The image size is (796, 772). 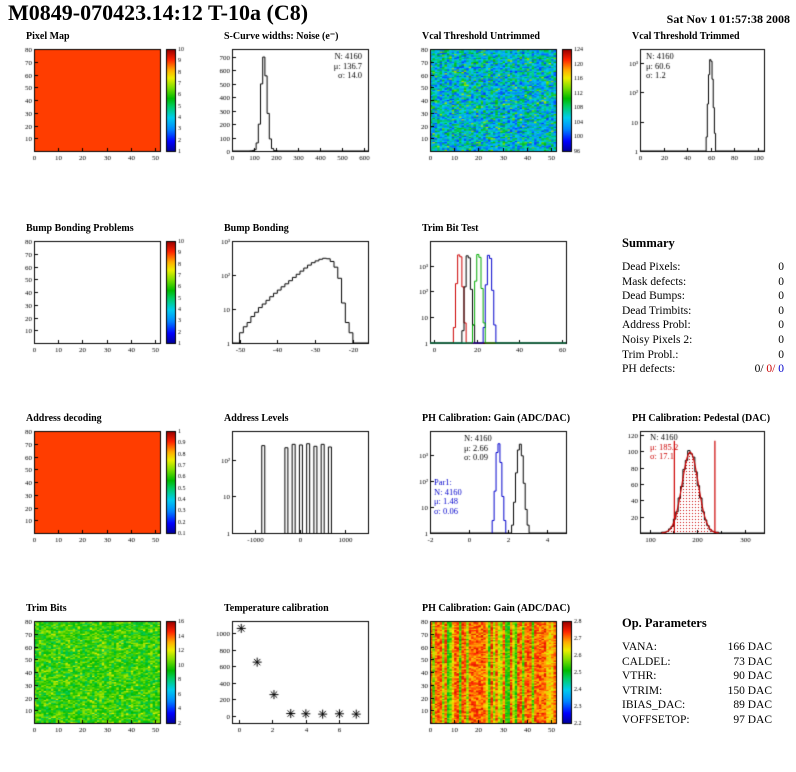 What do you see at coordinates (450, 228) in the screenshot?
I see `plot-title: Trim Bit Test` at bounding box center [450, 228].